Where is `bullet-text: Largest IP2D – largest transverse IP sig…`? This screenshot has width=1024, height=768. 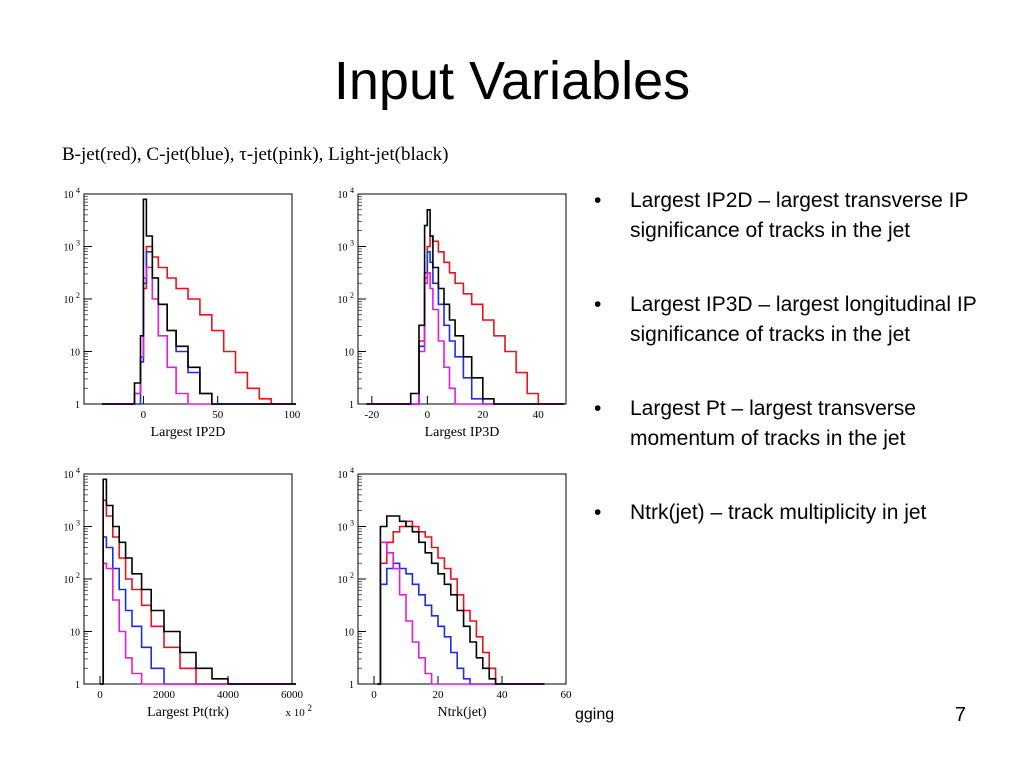 bullet-text: Largest IP2D – largest transverse IP sig… is located at coordinates (799, 215).